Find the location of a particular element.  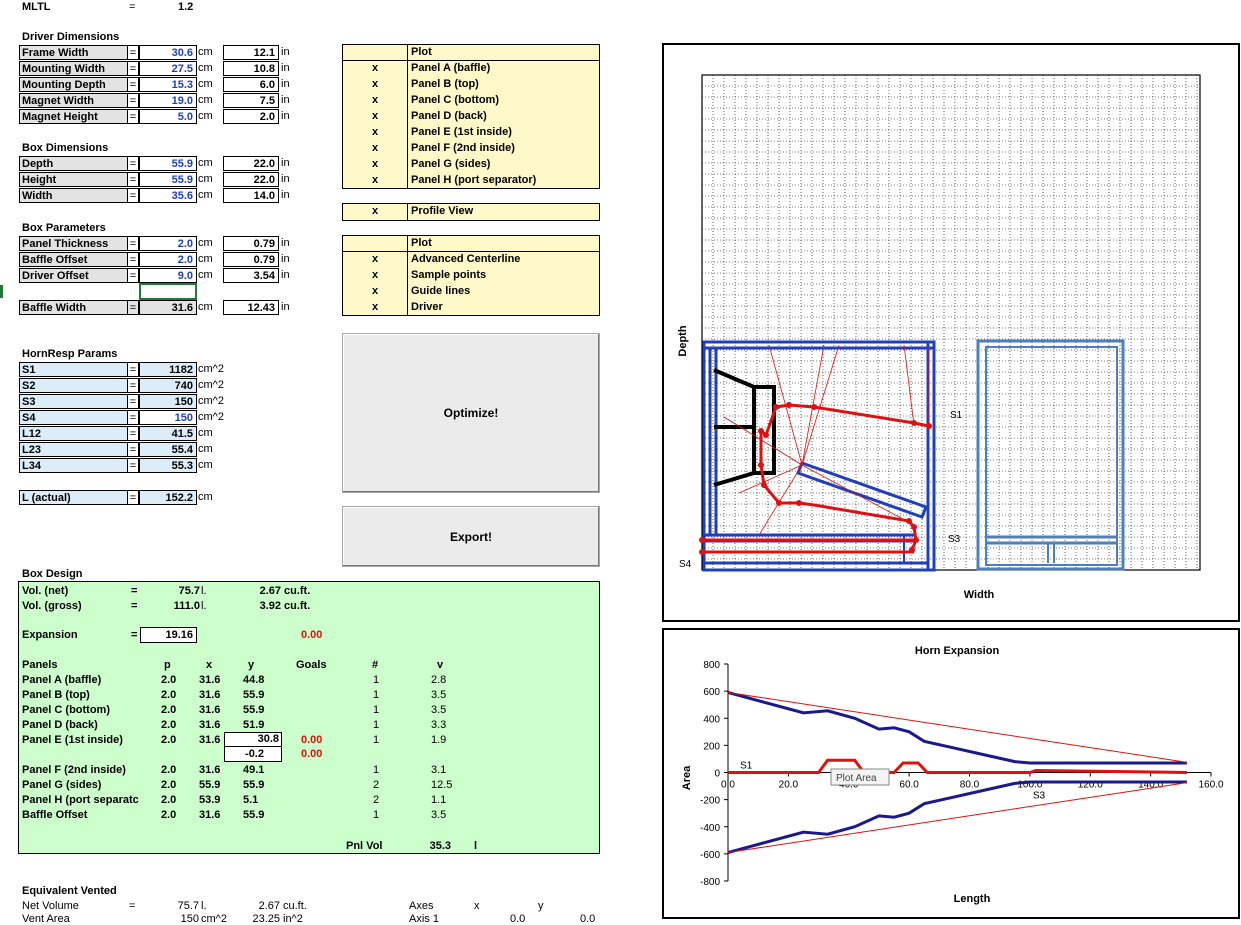

hornresp-value: 740 is located at coordinates (168, 385).